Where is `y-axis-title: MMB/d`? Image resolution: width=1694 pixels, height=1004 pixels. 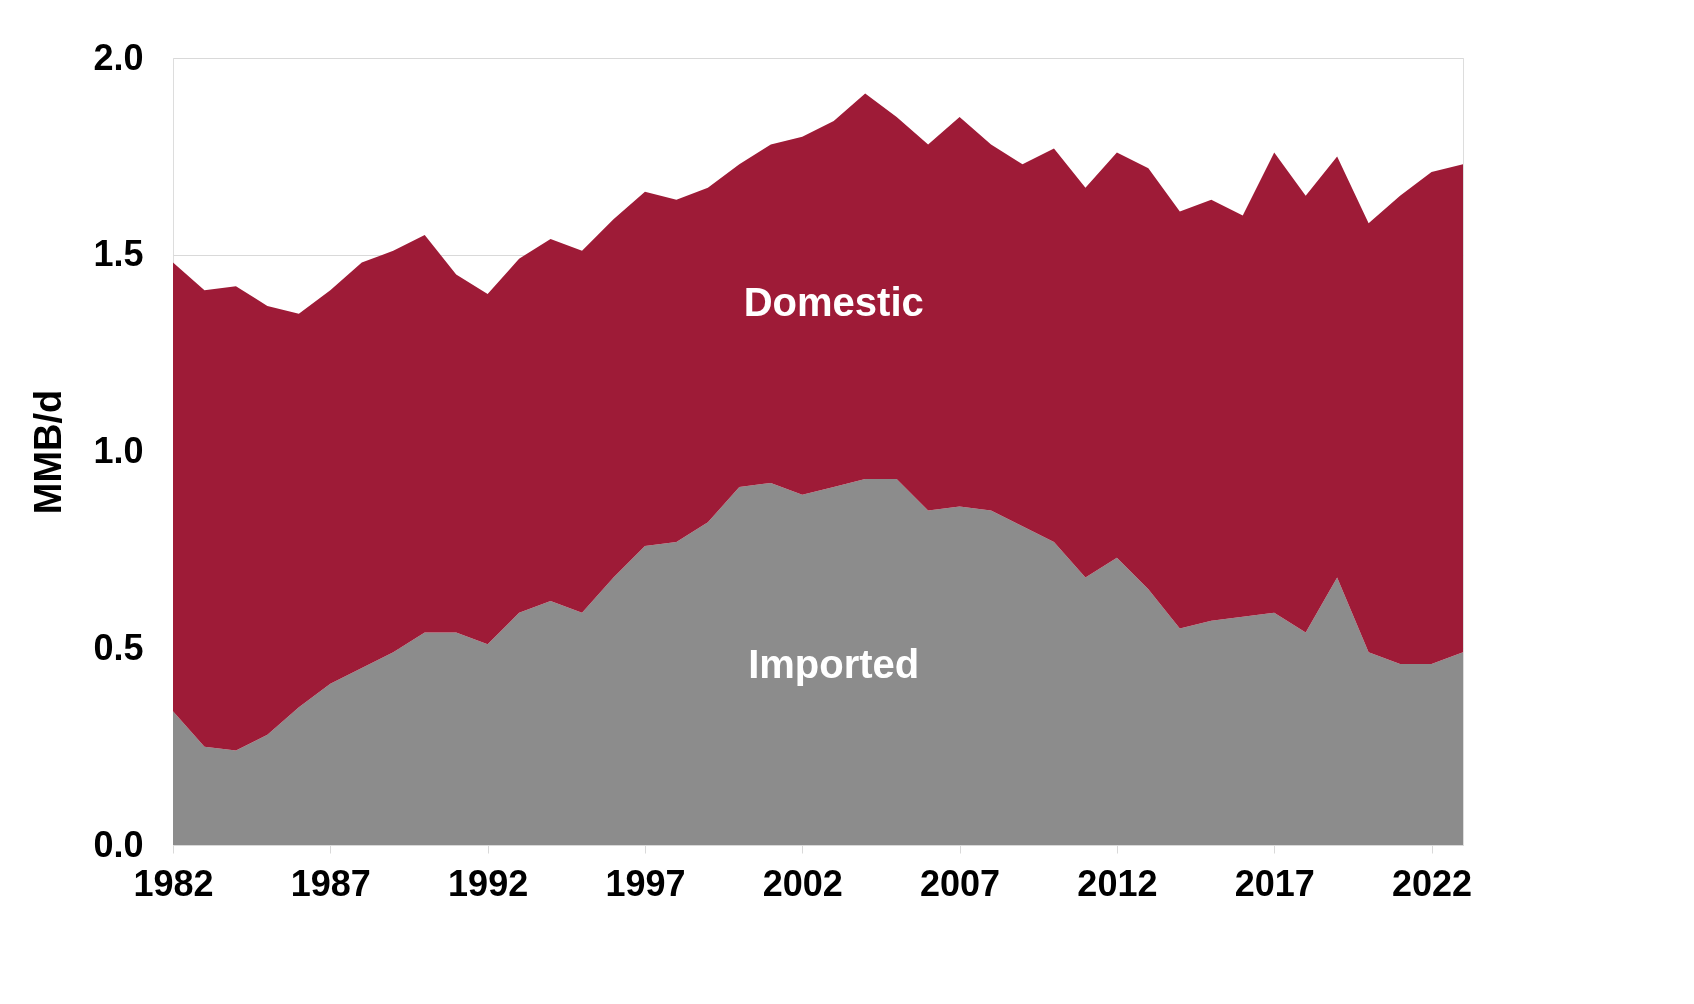
y-axis-title: MMB/d is located at coordinates (48, 452).